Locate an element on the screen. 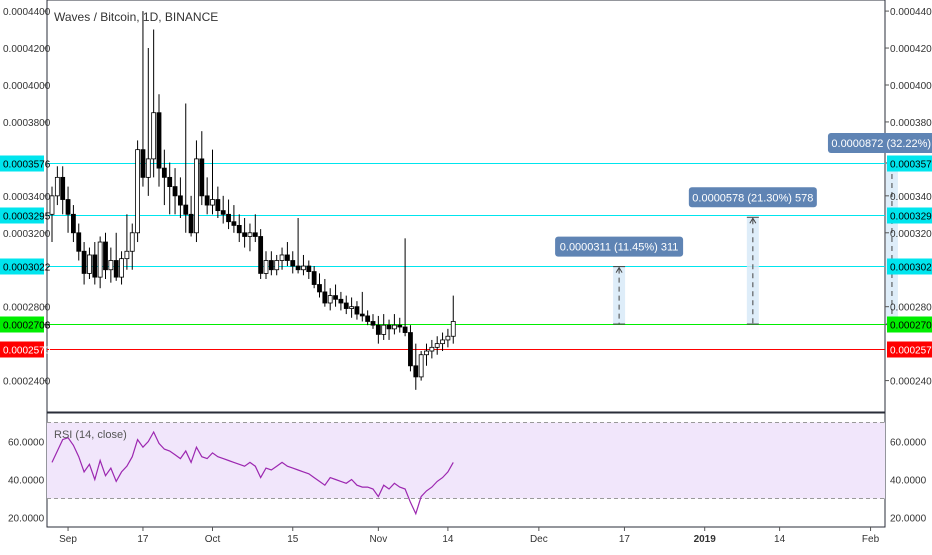 The width and height of the screenshot is (932, 555). x-tick-label: Dec is located at coordinates (539, 539).